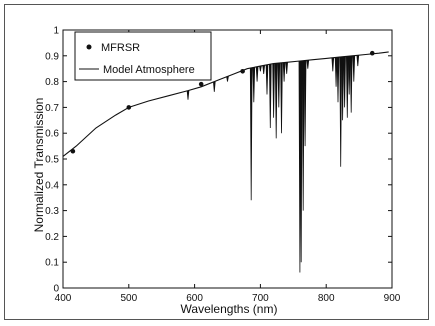  I want to click on x-tick-label: 400, so click(63, 298).